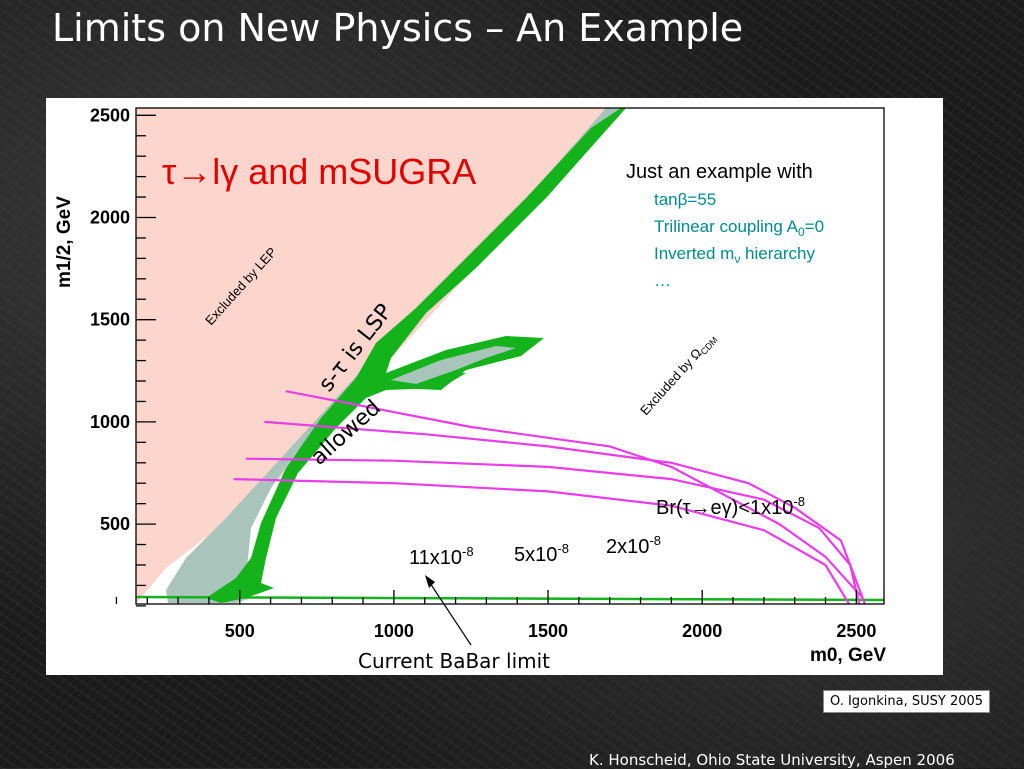  What do you see at coordinates (685, 199) in the screenshot?
I see `note-tanbeta: tanβ=55` at bounding box center [685, 199].